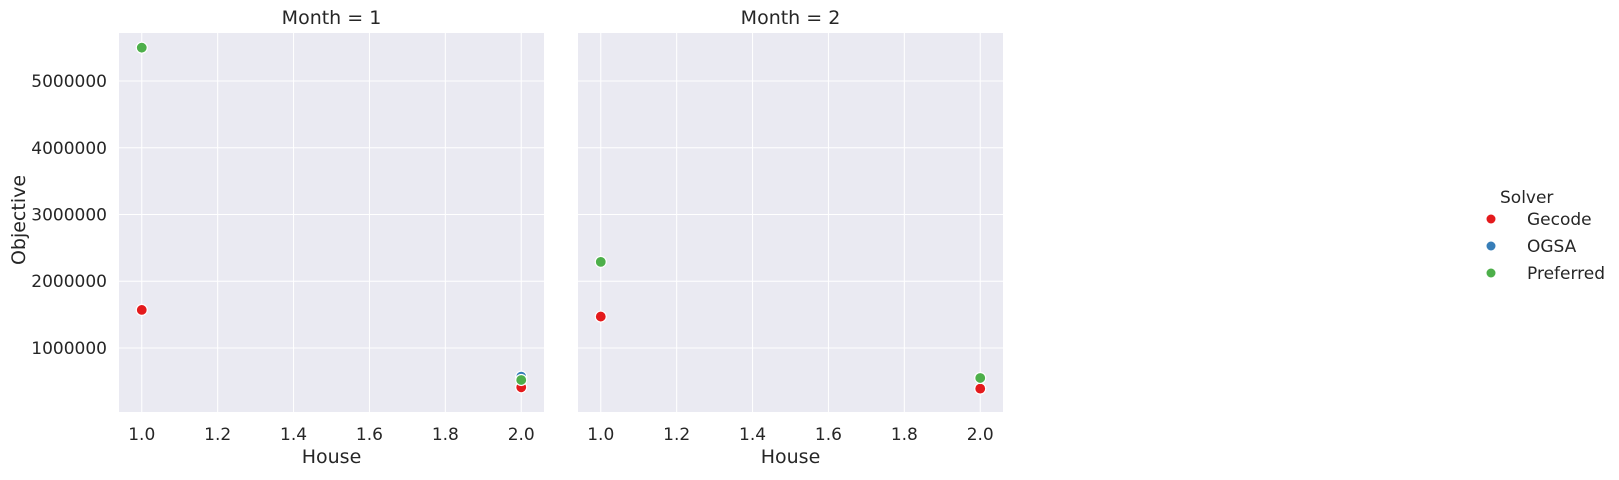 The width and height of the screenshot is (1619, 480). Describe the element at coordinates (69, 215) in the screenshot. I see `y-tick-label: 3000000` at that location.